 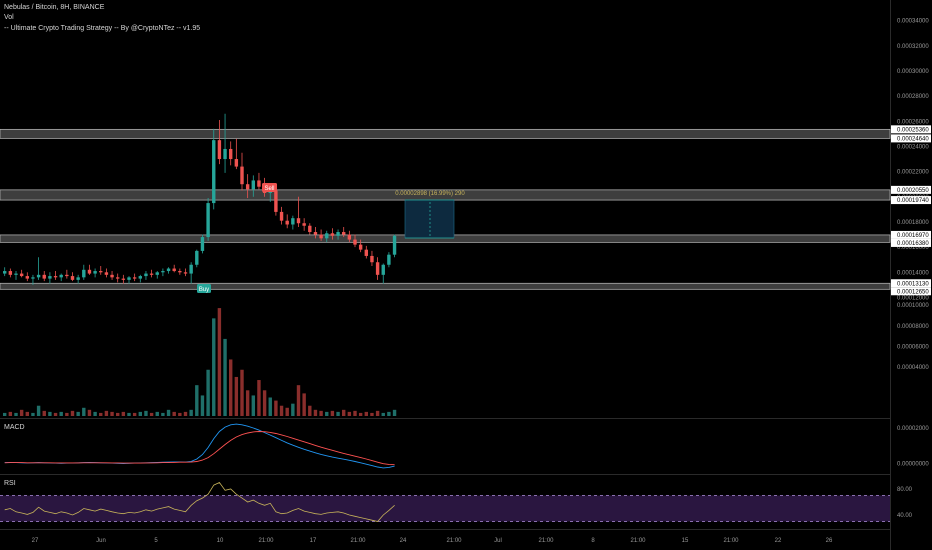 What do you see at coordinates (10, 483) in the screenshot?
I see `rsi-pane-label: RSI` at bounding box center [10, 483].